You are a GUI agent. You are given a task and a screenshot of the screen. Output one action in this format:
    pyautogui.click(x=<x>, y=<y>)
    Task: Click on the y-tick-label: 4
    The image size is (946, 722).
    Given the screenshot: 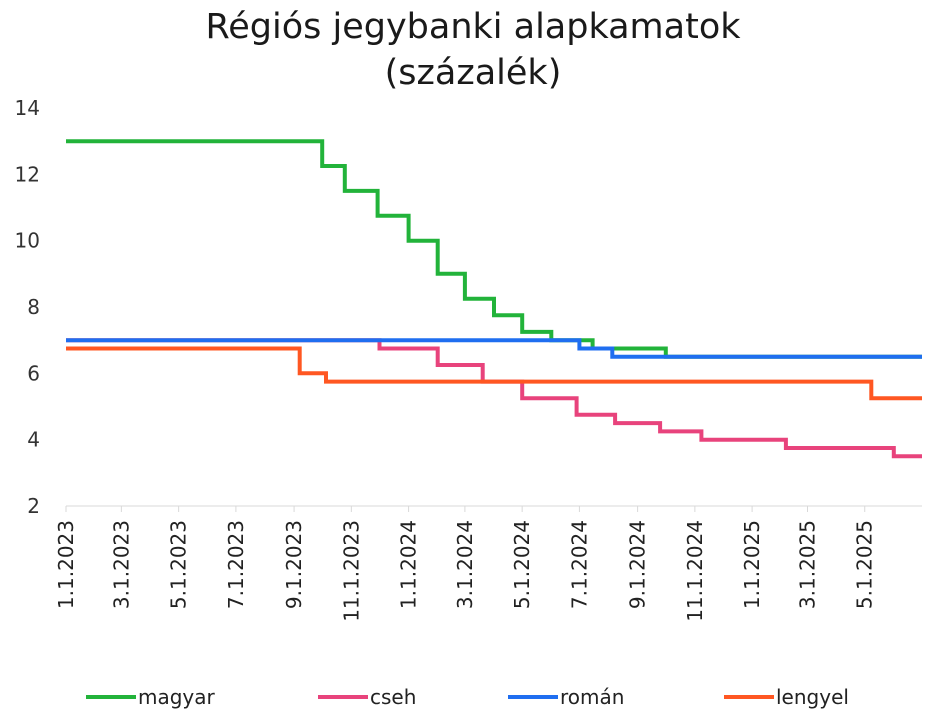 What is the action you would take?
    pyautogui.click(x=33, y=440)
    